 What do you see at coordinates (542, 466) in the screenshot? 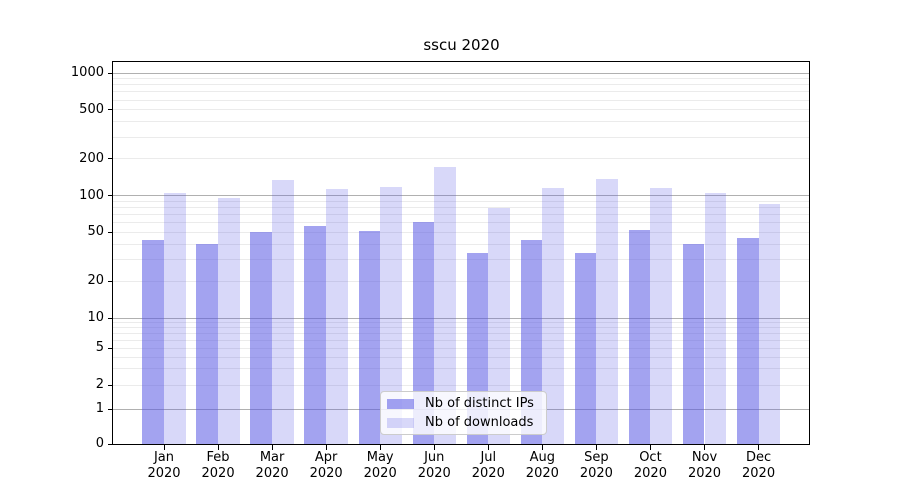
I see `x-tick-label-aug: Aug 2020` at bounding box center [542, 466].